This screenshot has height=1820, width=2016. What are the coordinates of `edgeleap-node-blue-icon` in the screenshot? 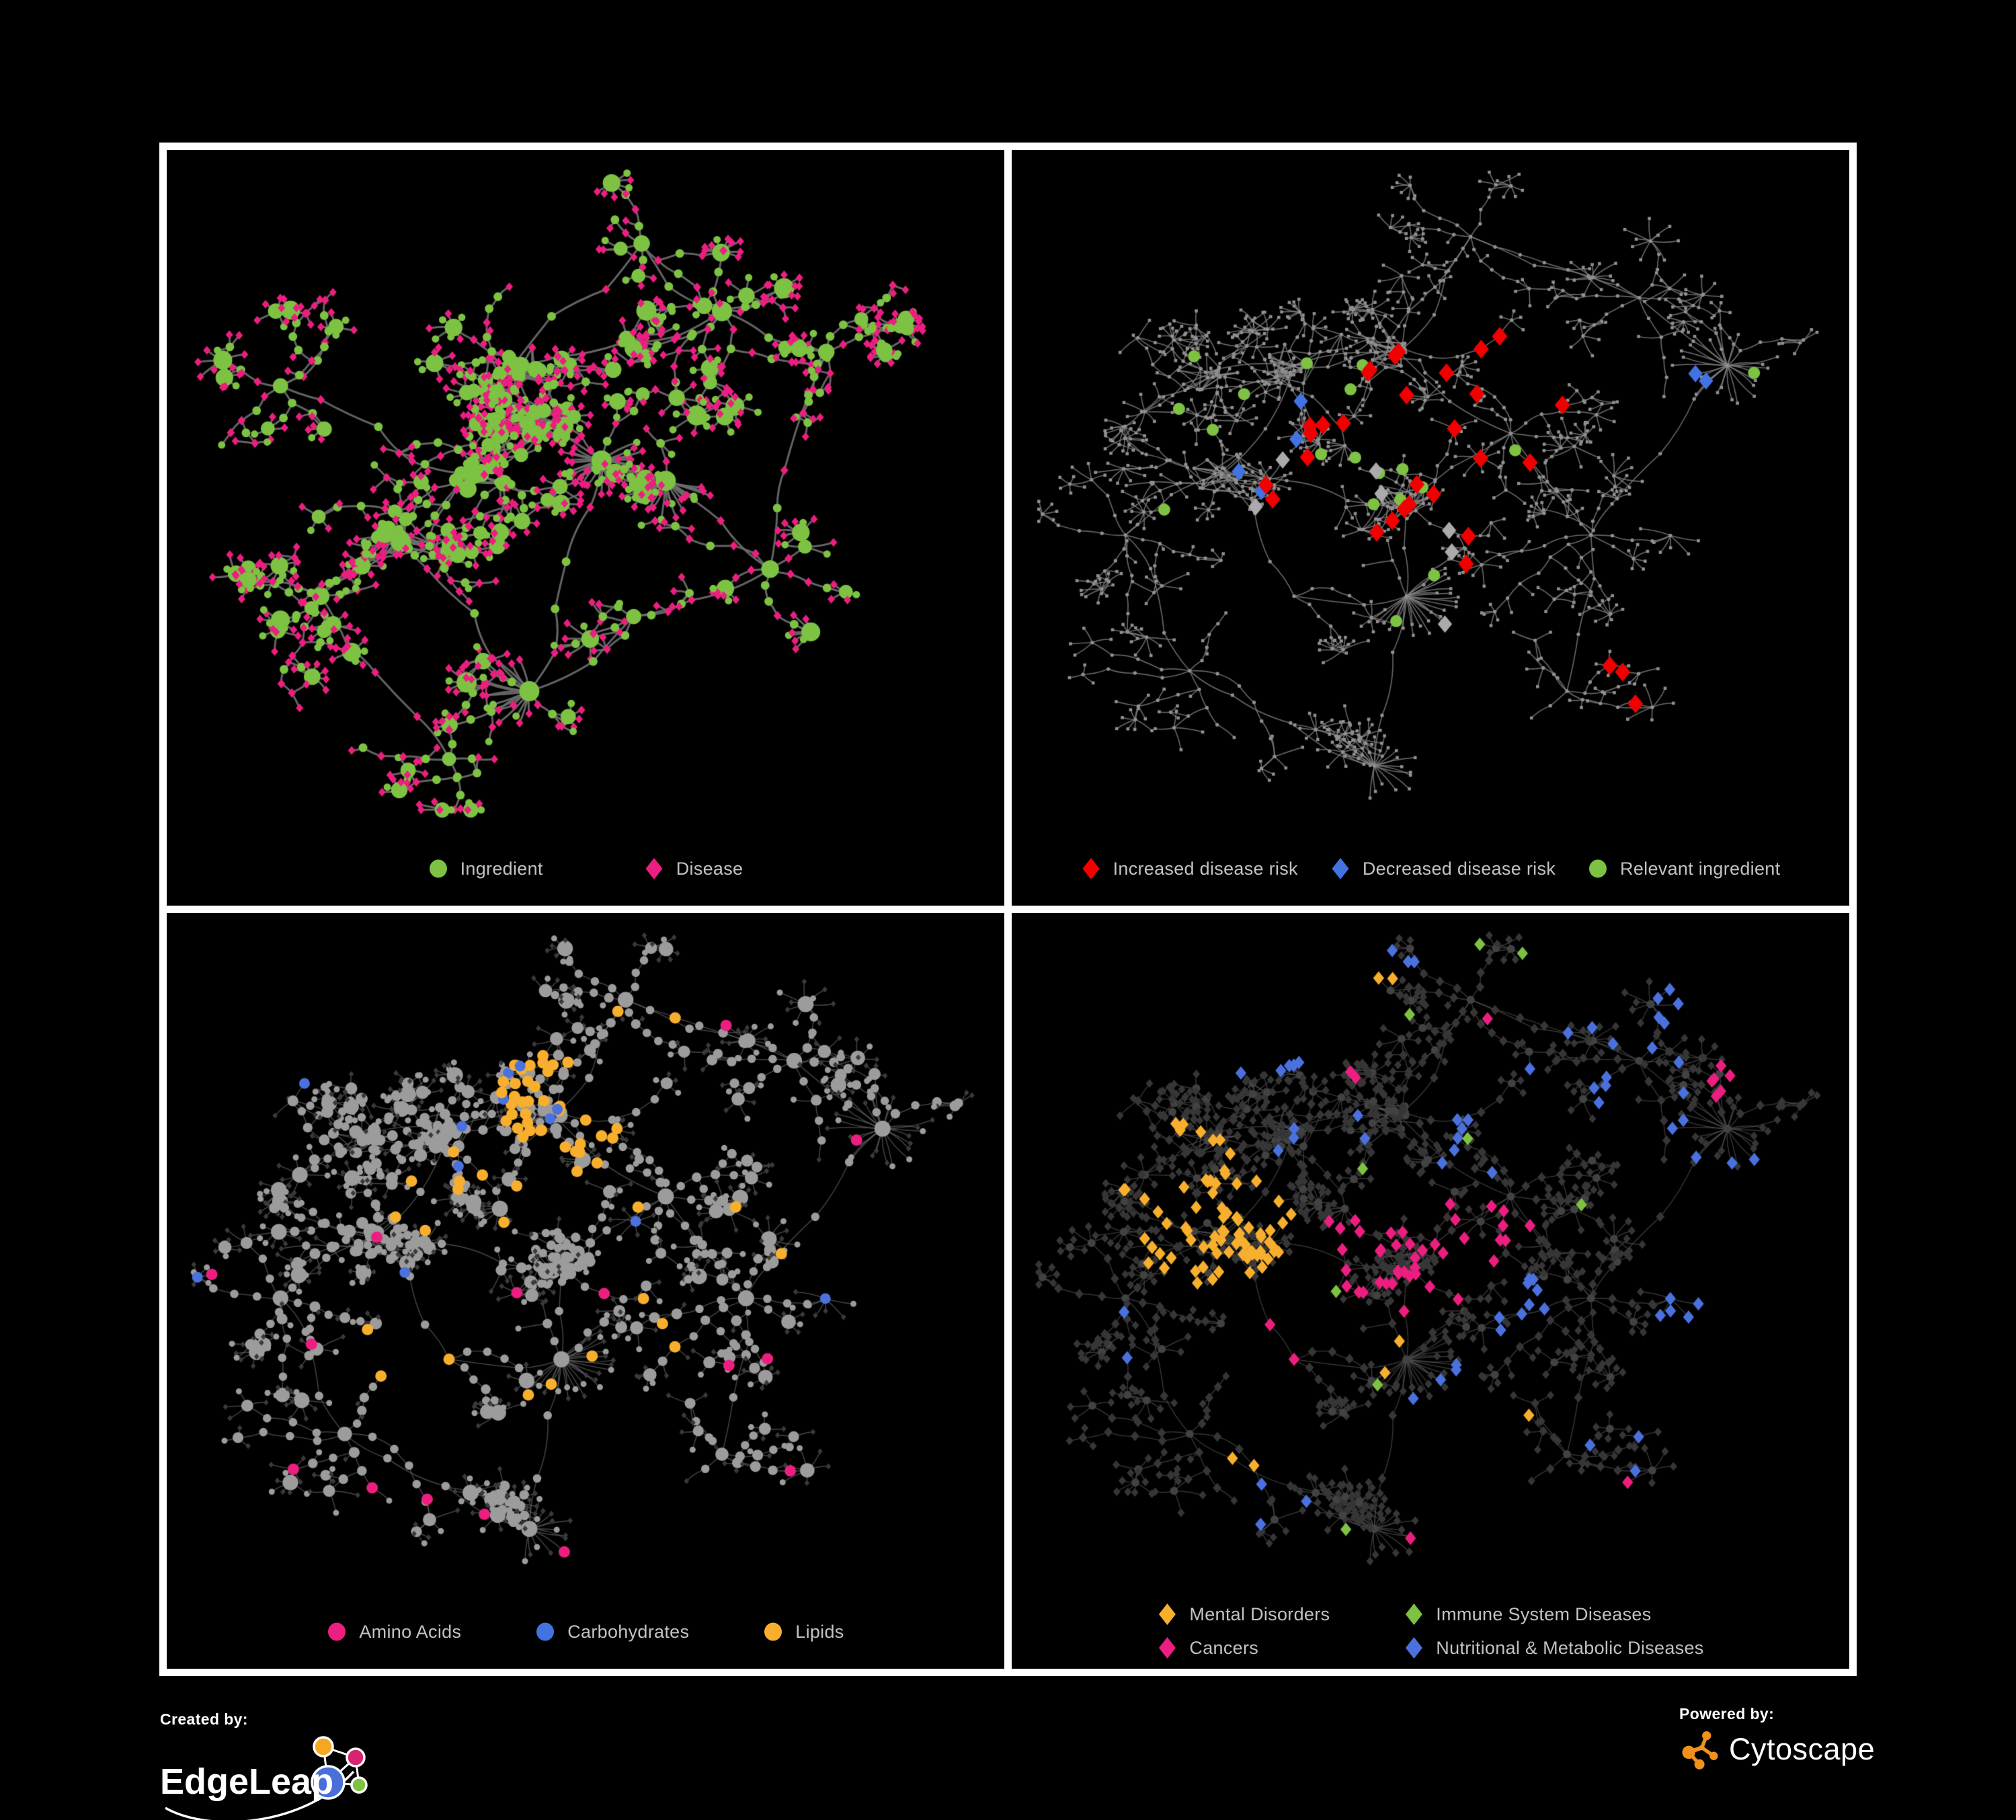 It's located at (328, 1782).